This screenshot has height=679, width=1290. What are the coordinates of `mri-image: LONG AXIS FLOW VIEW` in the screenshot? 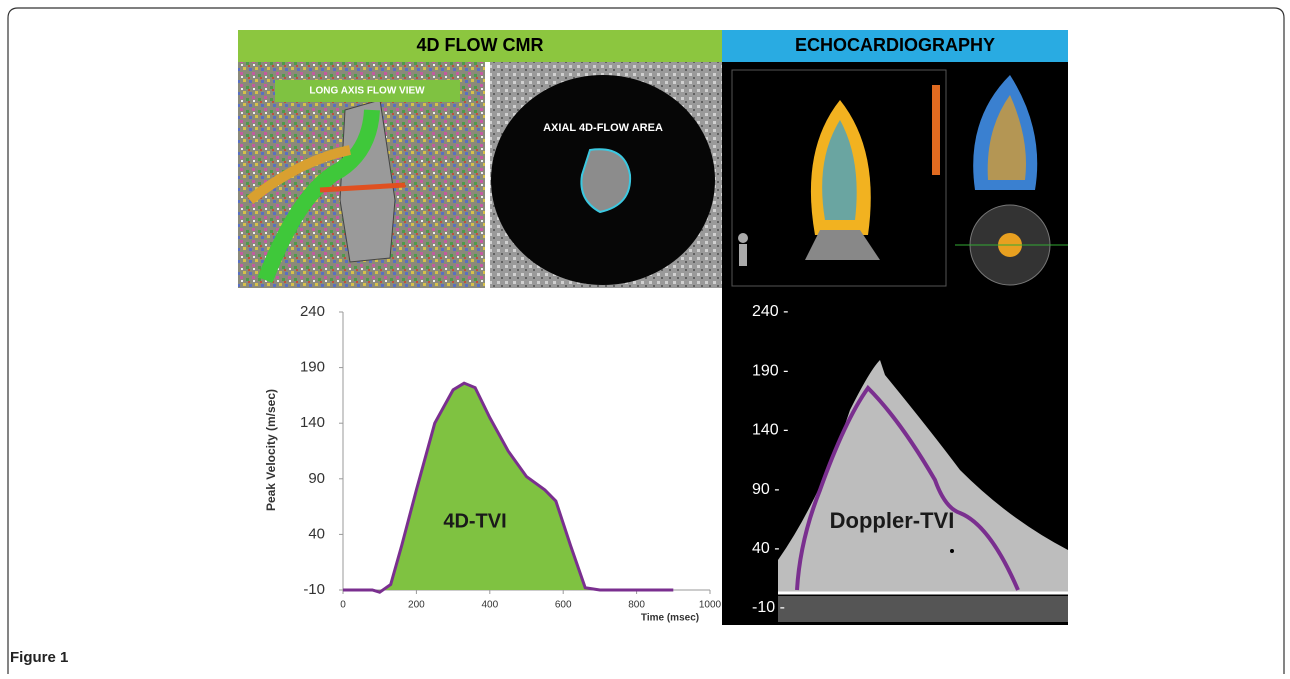 It's located at (361, 175).